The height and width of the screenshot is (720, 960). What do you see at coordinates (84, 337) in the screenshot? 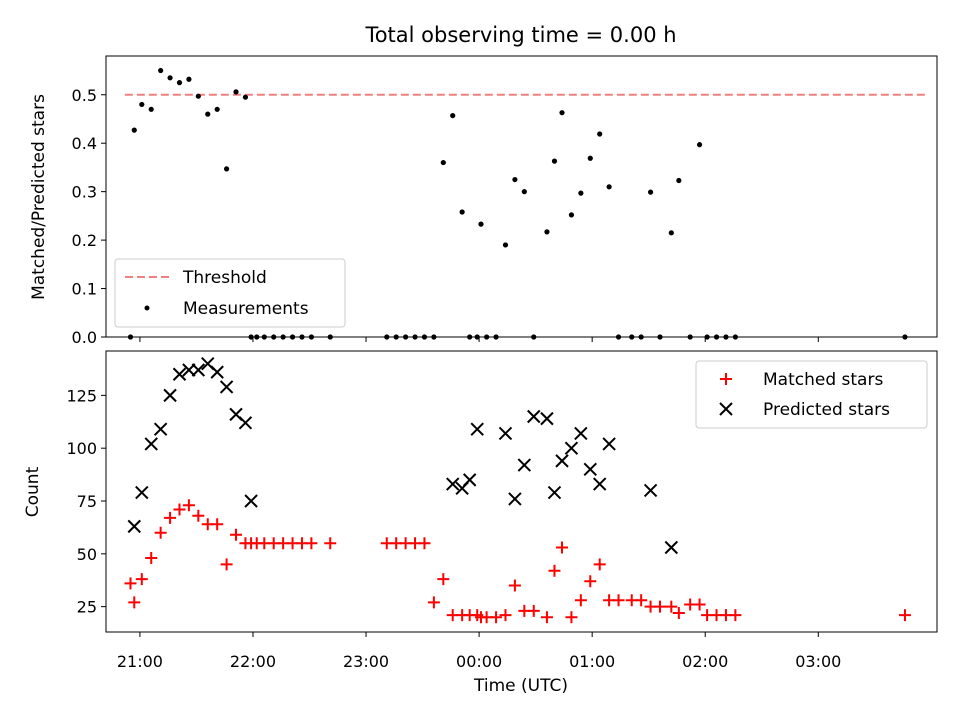
I see `top-y-tick-label: 0.0` at bounding box center [84, 337].